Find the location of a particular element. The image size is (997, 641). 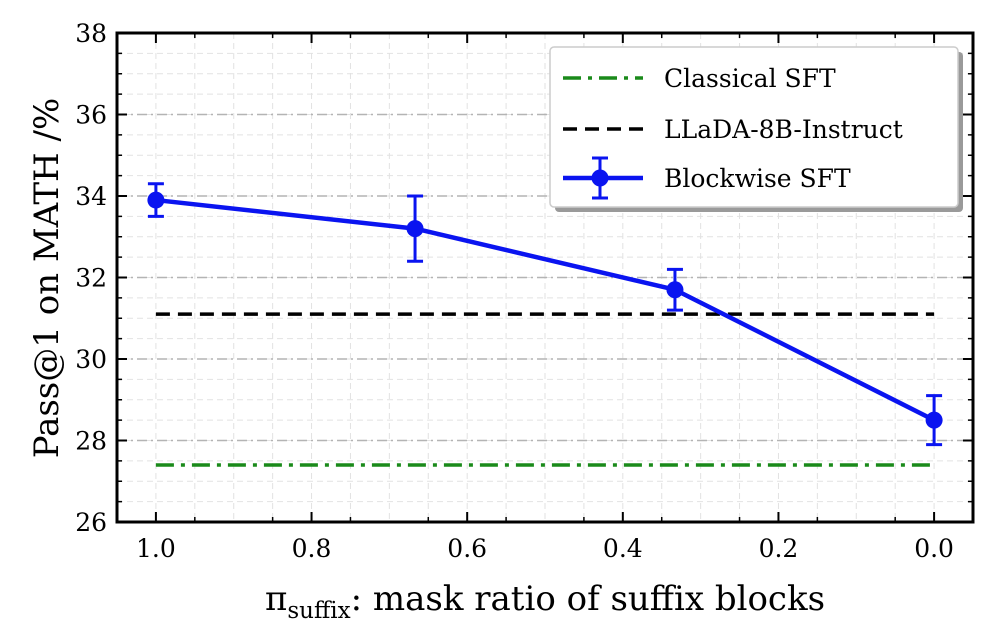

y-axis-title: Pass@1 on MATH /% is located at coordinates (47, 278).